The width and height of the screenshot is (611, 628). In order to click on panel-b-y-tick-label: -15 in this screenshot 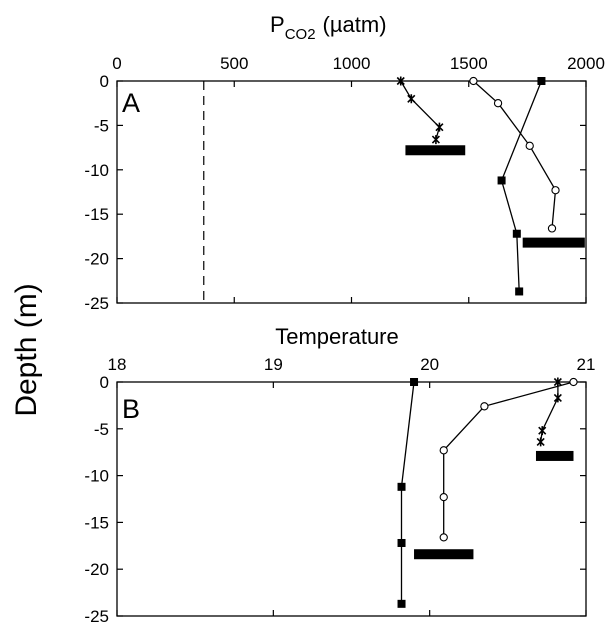, I will do `click(96, 522)`.